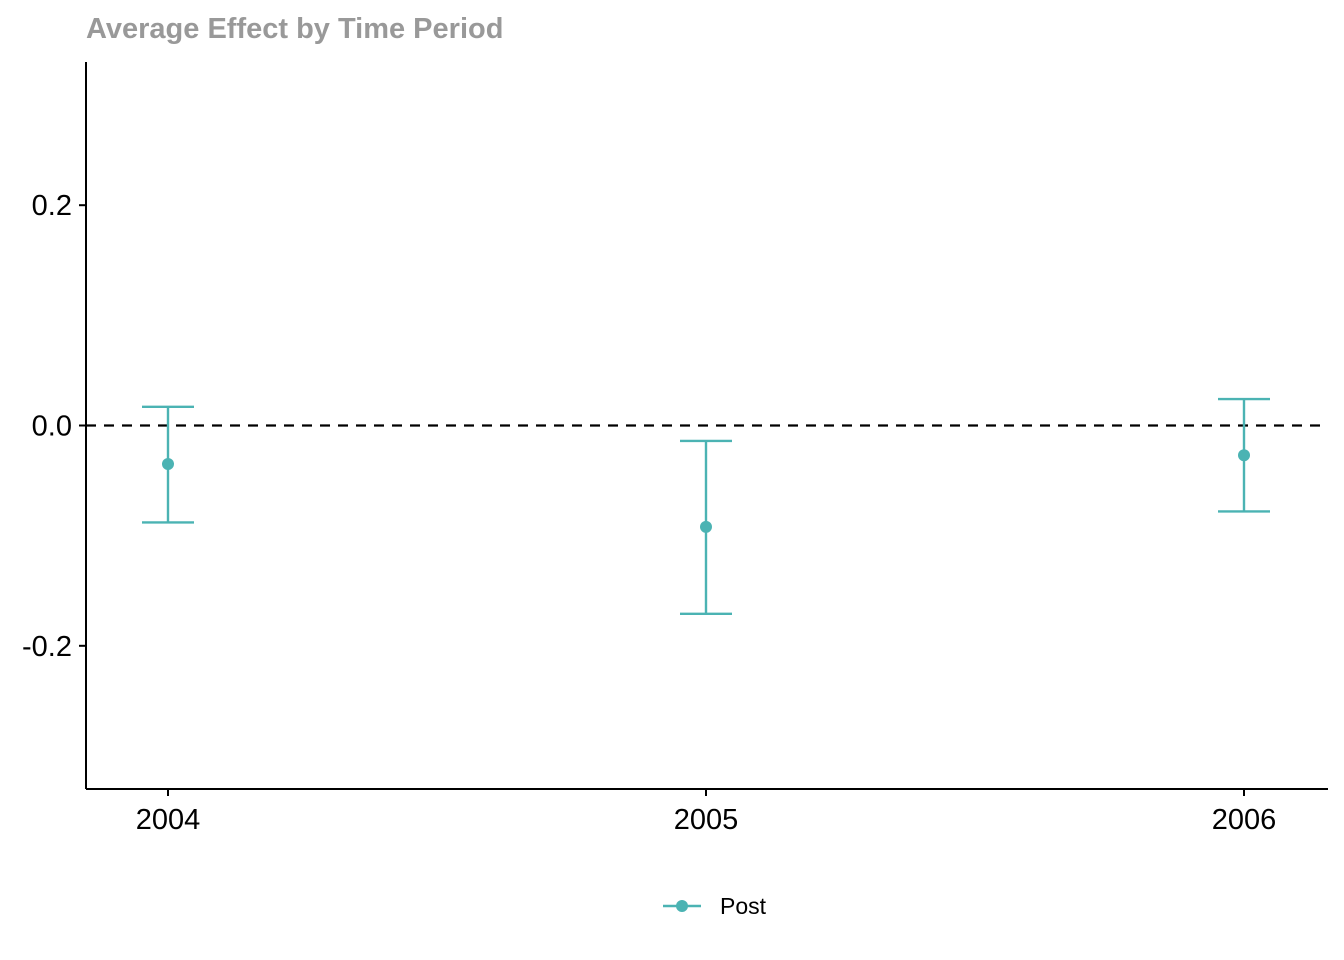 The width and height of the screenshot is (1344, 960). Describe the element at coordinates (47, 647) in the screenshot. I see `y-tick-label: -0.2` at that location.